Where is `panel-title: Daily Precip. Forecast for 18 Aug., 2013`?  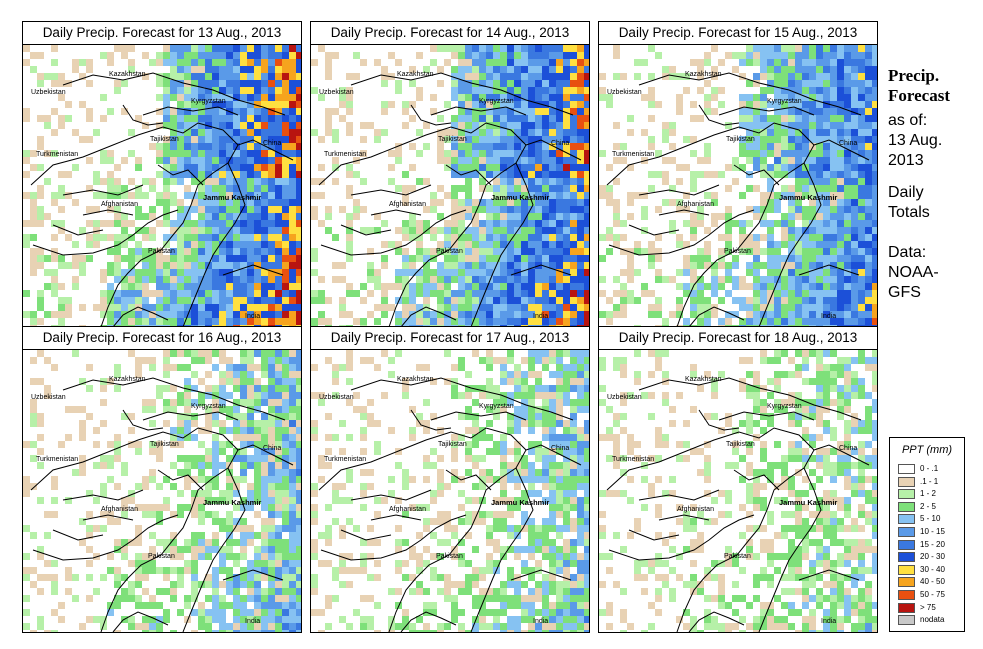
panel-title: Daily Precip. Forecast for 18 Aug., 2013 is located at coordinates (738, 338).